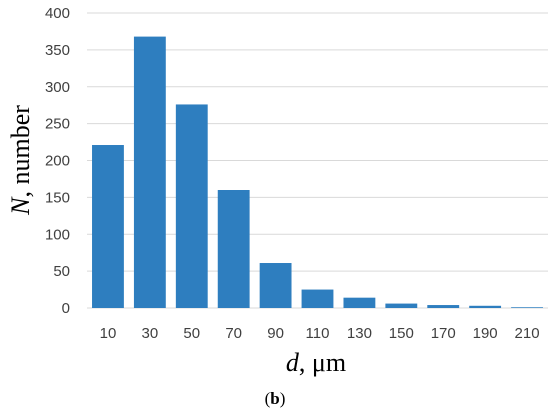  Describe the element at coordinates (57, 50) in the screenshot. I see `y-tick-label: 350` at that location.